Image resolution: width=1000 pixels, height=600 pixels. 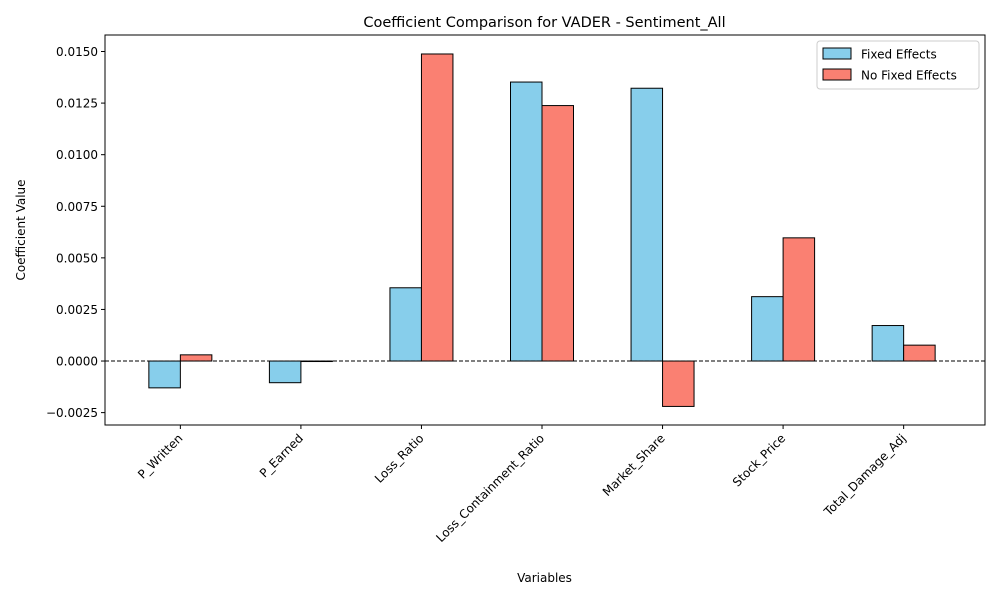 What do you see at coordinates (909, 76) in the screenshot?
I see `legend-label-no-fixed-effects: No Fixed Effects` at bounding box center [909, 76].